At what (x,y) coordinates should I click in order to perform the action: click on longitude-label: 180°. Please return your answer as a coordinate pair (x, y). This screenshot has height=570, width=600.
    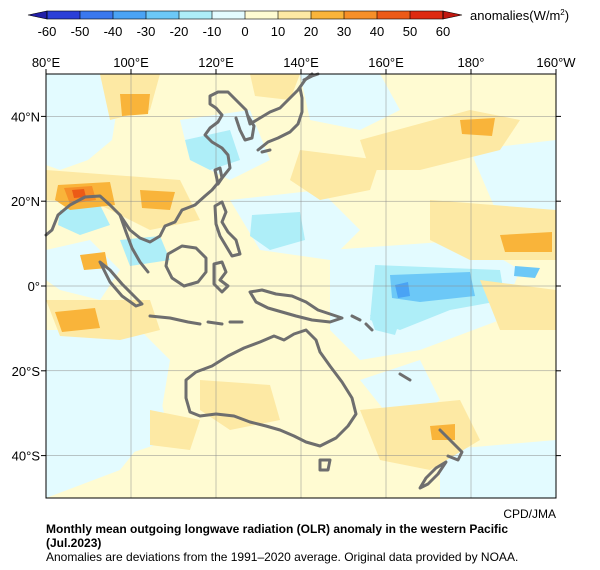
    Looking at the image, I should click on (471, 62).